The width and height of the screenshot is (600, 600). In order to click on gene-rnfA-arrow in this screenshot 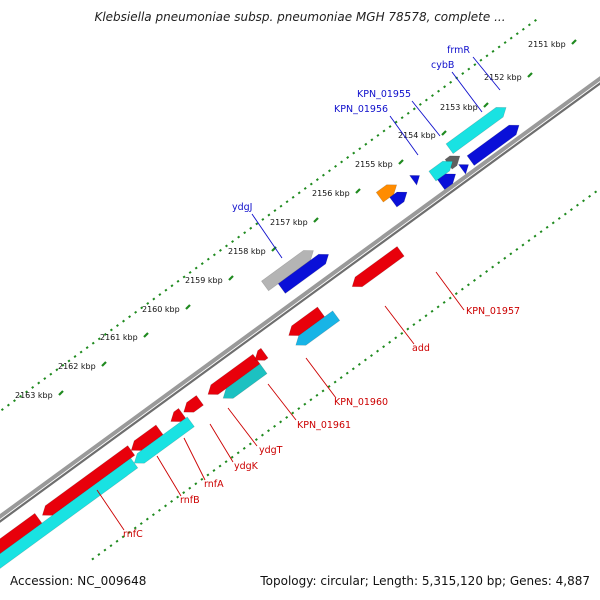, I will do `click(147, 437)`.